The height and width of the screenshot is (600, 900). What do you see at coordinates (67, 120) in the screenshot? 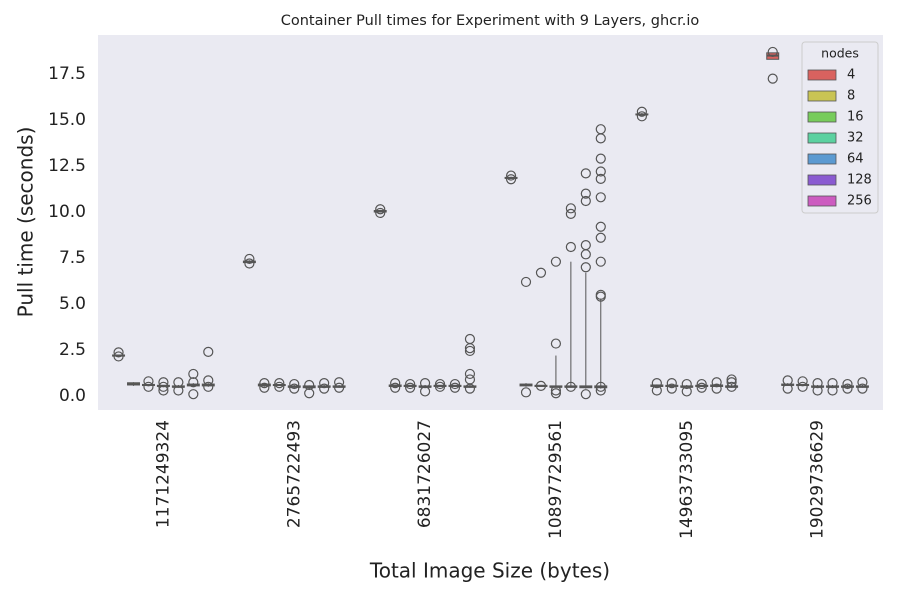
I see `y-tick-label: 15.0` at bounding box center [67, 120].